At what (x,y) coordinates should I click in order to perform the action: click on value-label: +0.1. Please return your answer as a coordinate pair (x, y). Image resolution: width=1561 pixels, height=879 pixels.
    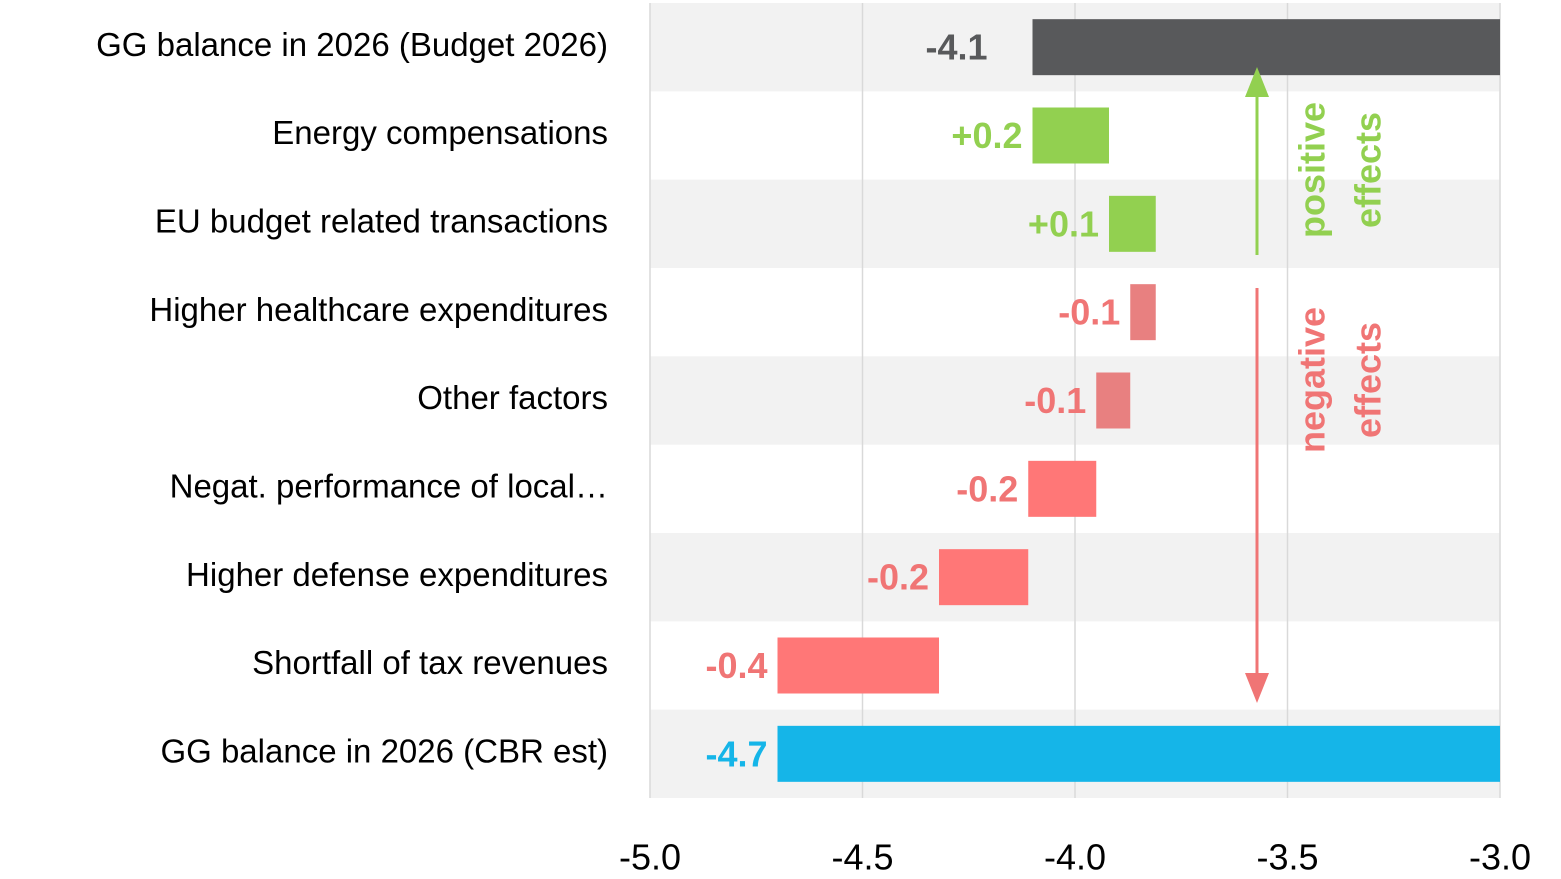
    Looking at the image, I should click on (1063, 223).